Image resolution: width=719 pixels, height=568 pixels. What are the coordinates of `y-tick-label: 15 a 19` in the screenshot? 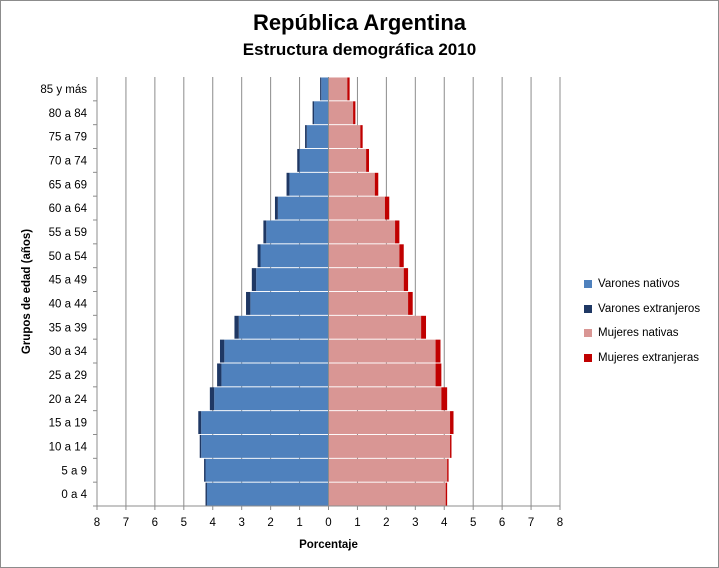 It's located at (68, 424).